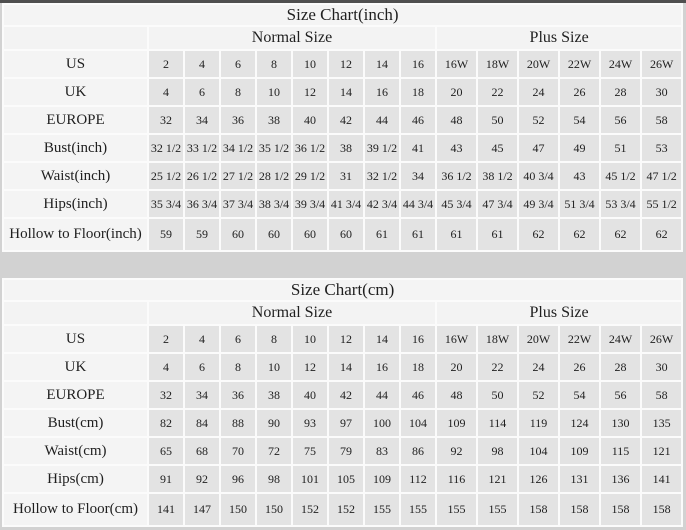  I want to click on size-value-cell: 37 3/4, so click(238, 204).